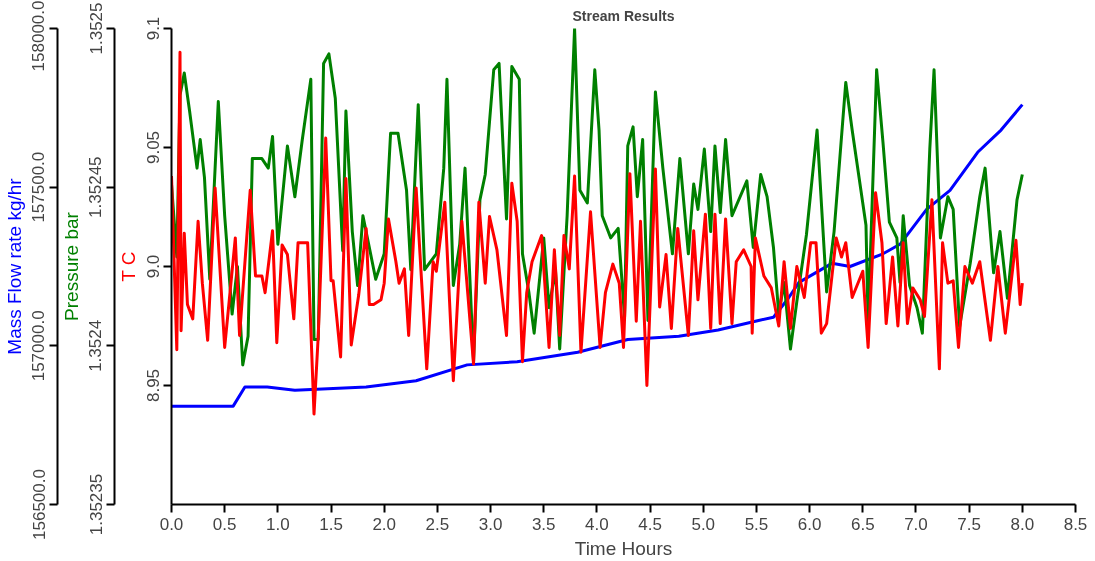 The image size is (1095, 561). What do you see at coordinates (71, 266) in the screenshot?
I see `y2-axis-title: Pressure bar` at bounding box center [71, 266].